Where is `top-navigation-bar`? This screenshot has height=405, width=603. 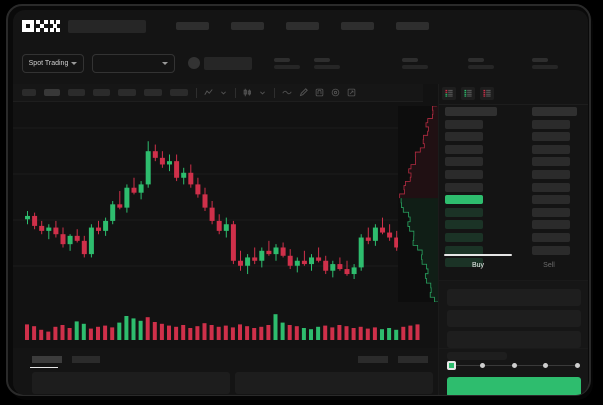
top-navigation-bar is located at coordinates (300, 26).